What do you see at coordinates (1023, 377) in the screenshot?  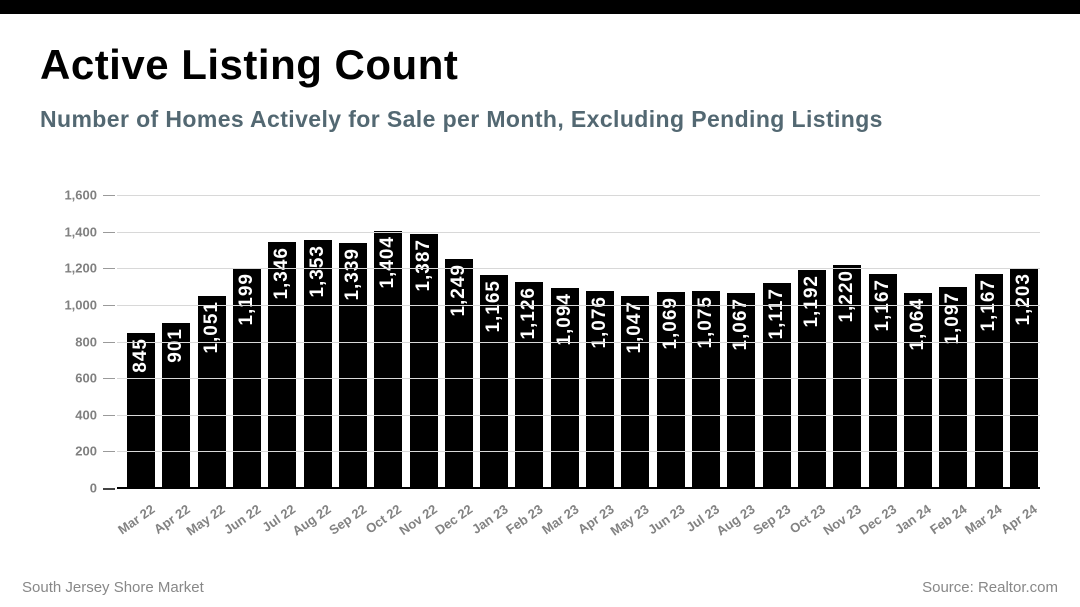 I see `bar: 1,203` at bounding box center [1023, 377].